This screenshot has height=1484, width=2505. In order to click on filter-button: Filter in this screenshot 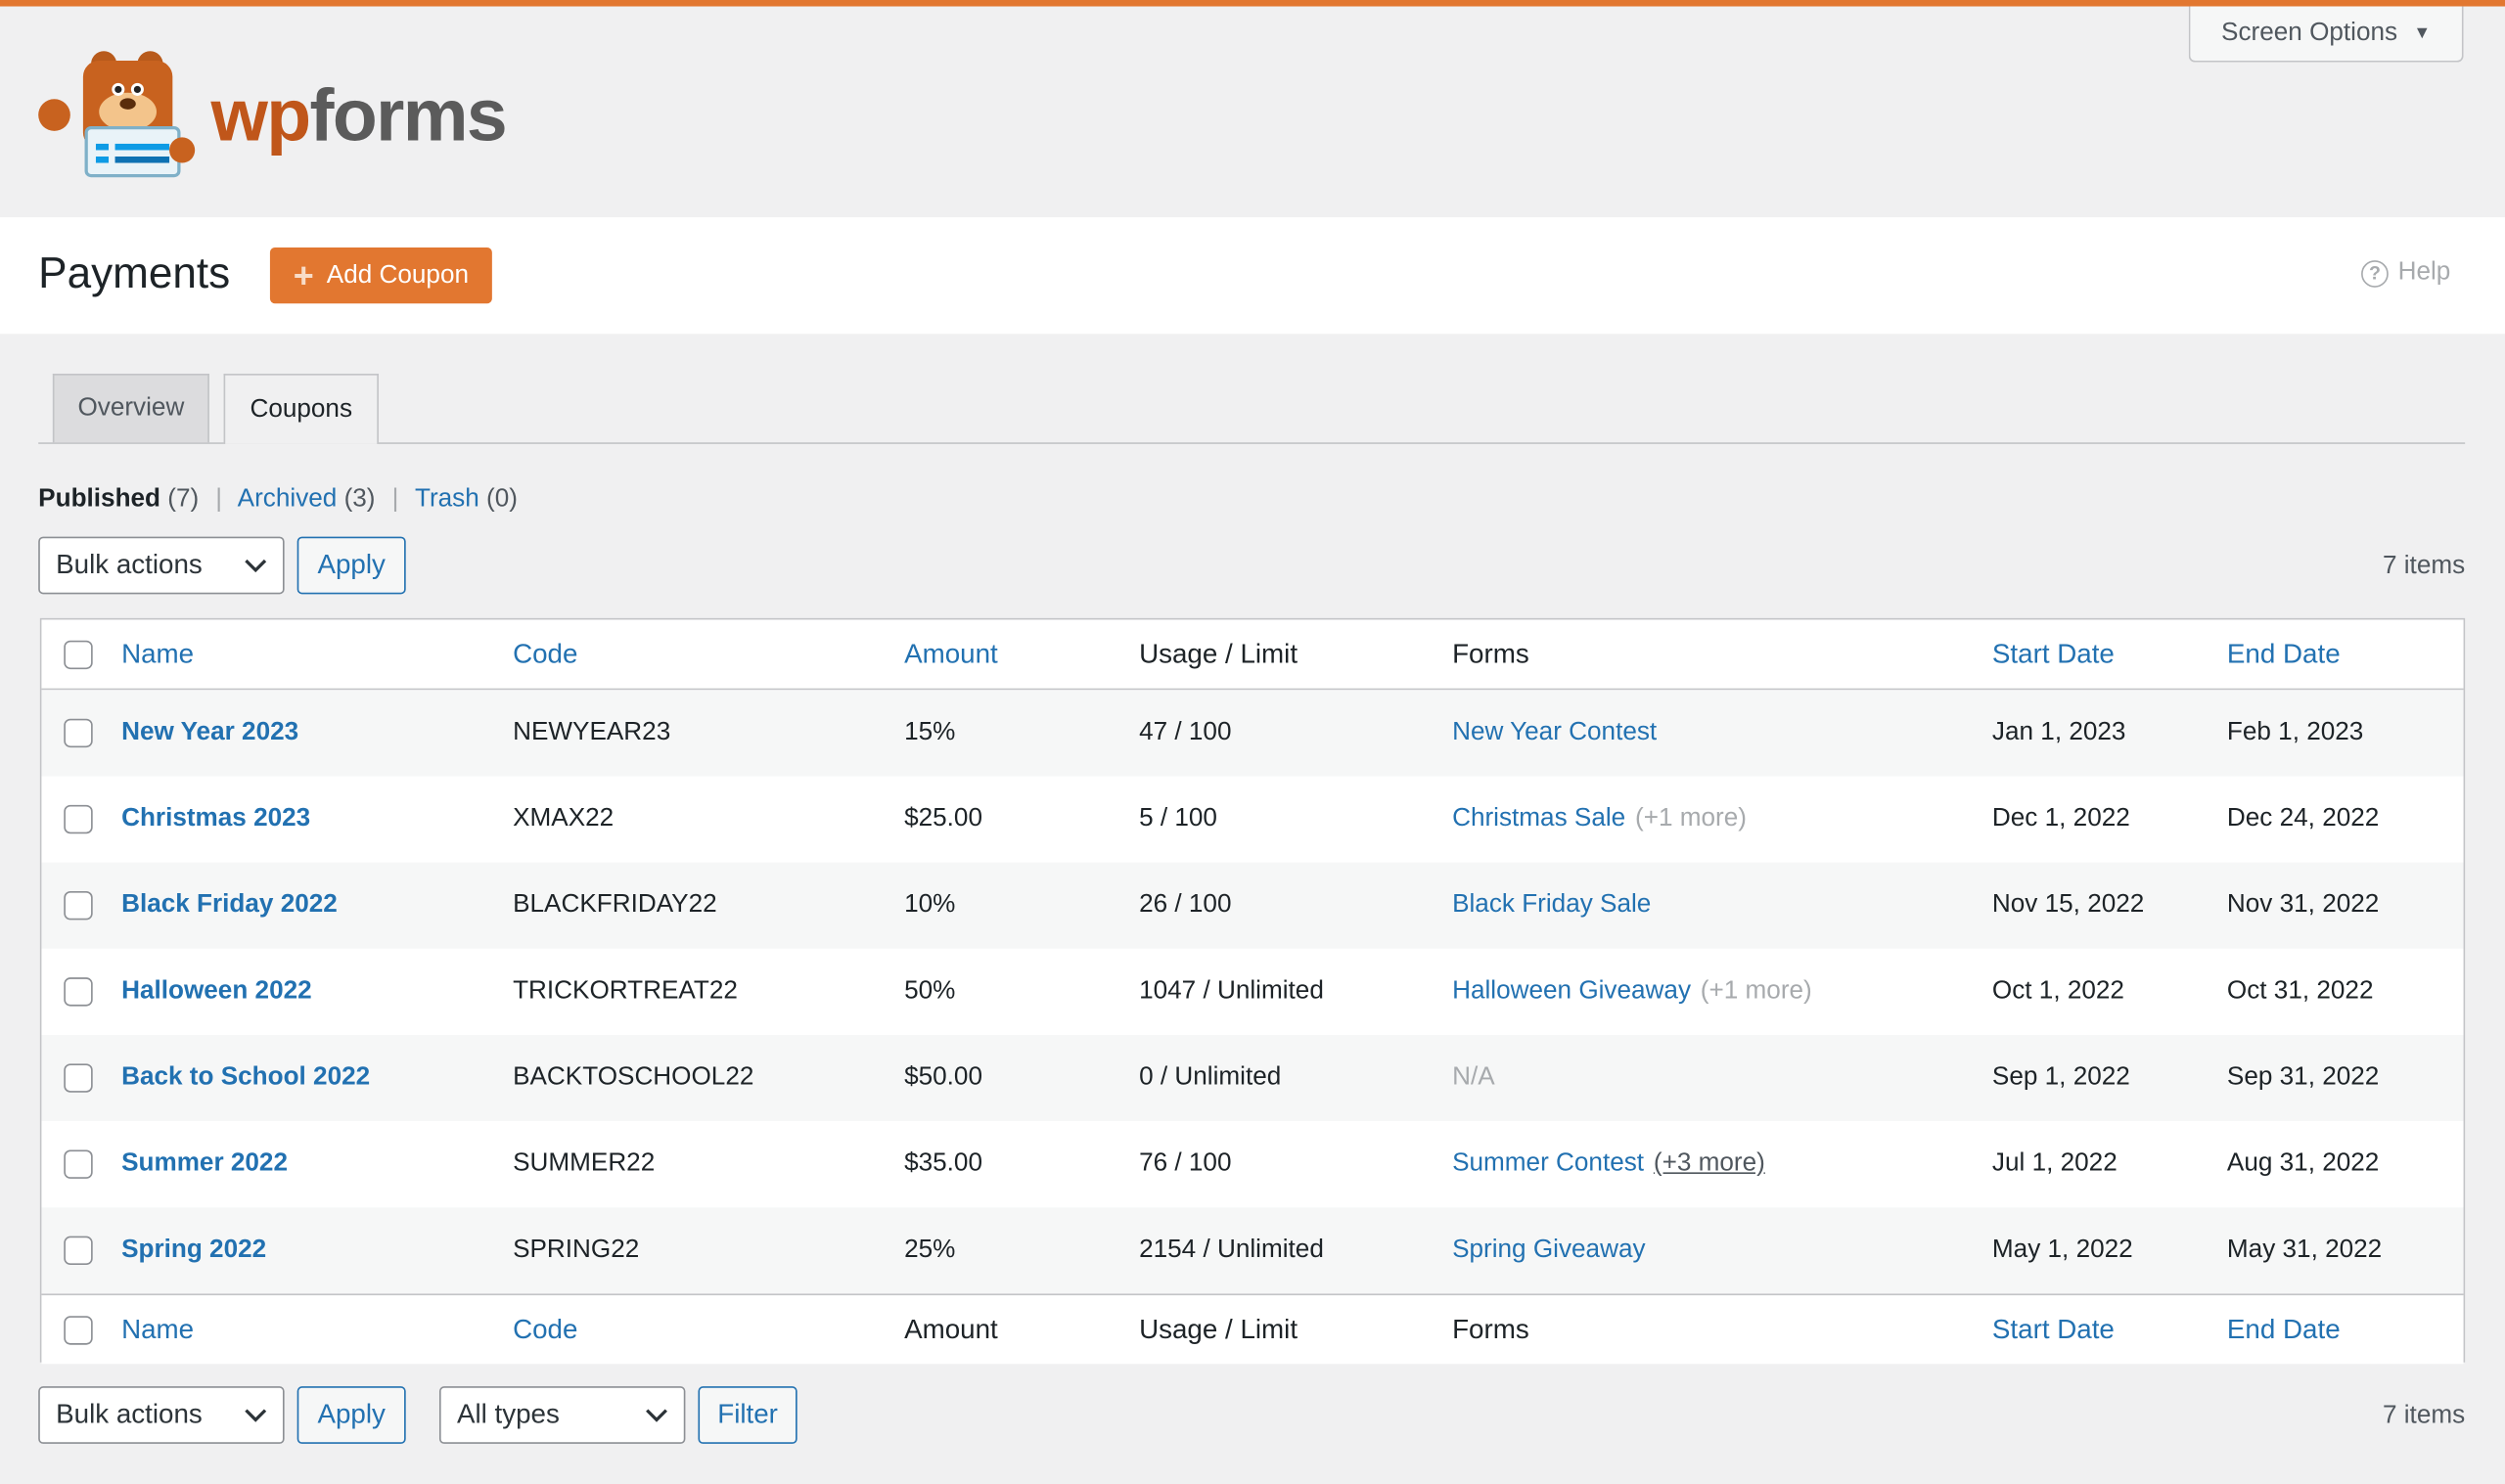, I will do `click(747, 1415)`.